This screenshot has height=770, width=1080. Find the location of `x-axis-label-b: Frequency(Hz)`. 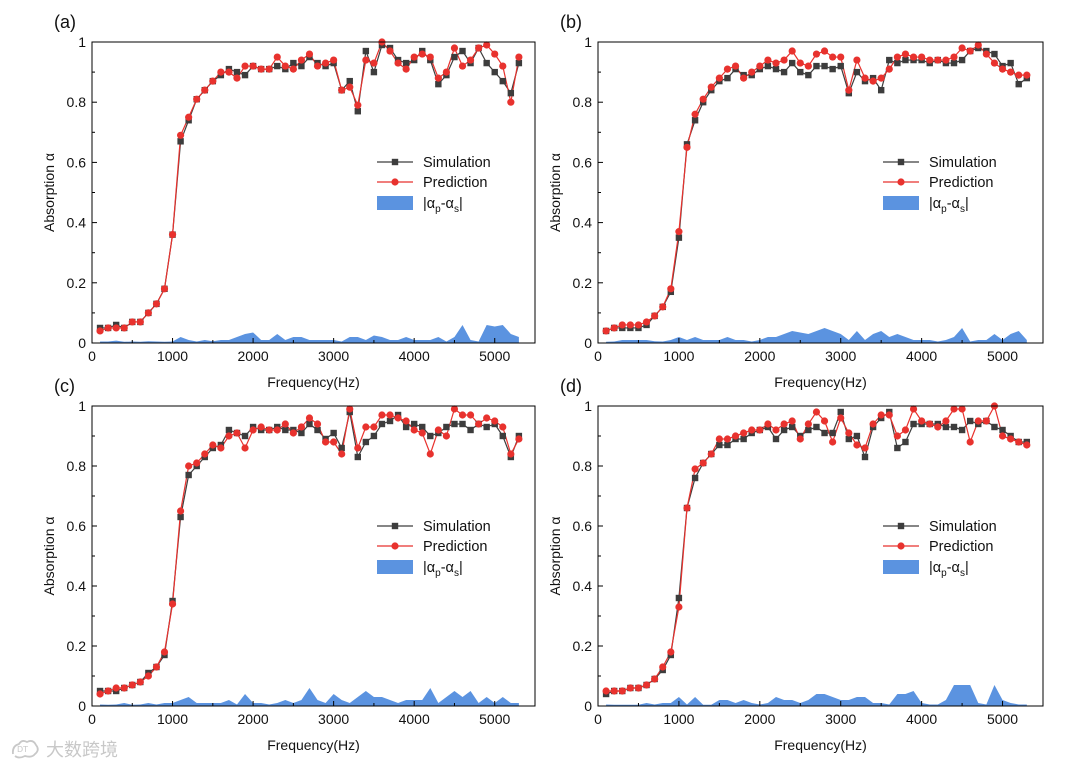

x-axis-label-b: Frequency(Hz) is located at coordinates (820, 382).